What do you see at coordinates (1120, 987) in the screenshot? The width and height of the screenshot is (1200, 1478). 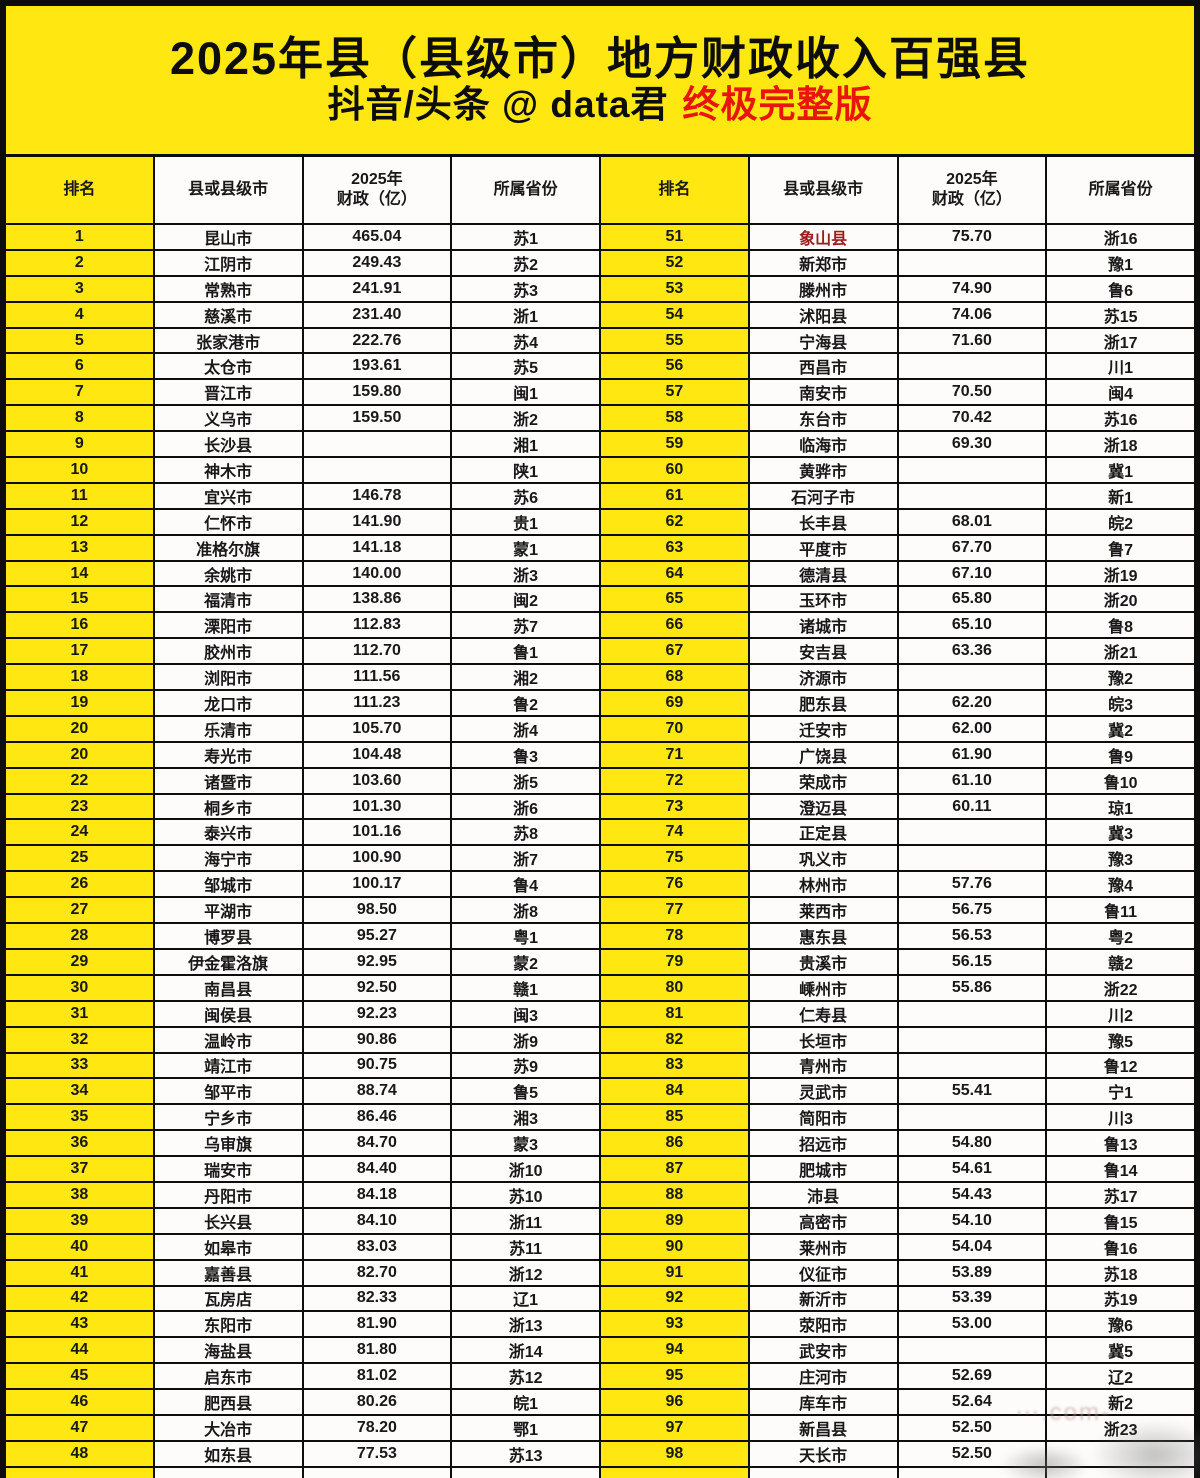 I see `province-cell: 浙22` at bounding box center [1120, 987].